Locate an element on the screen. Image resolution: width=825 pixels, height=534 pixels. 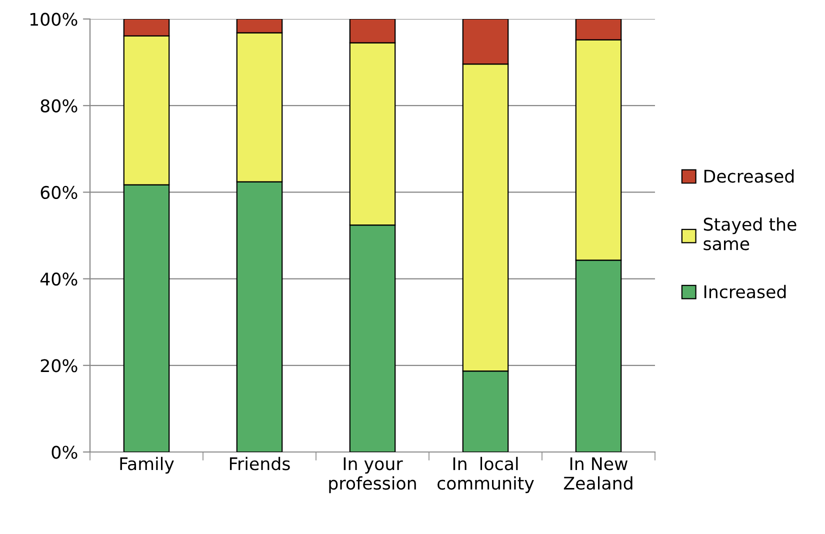
y-tick-label: 20% is located at coordinates (59, 365).